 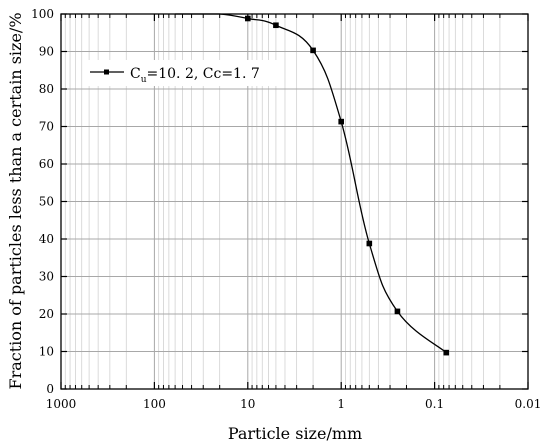 I want to click on y-tick-label: 10, so click(x=46, y=352).